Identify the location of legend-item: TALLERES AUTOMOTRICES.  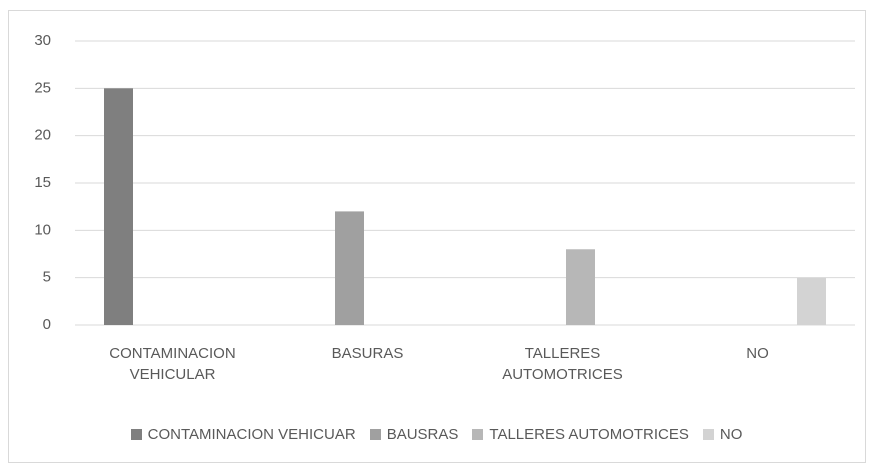
(580, 434).